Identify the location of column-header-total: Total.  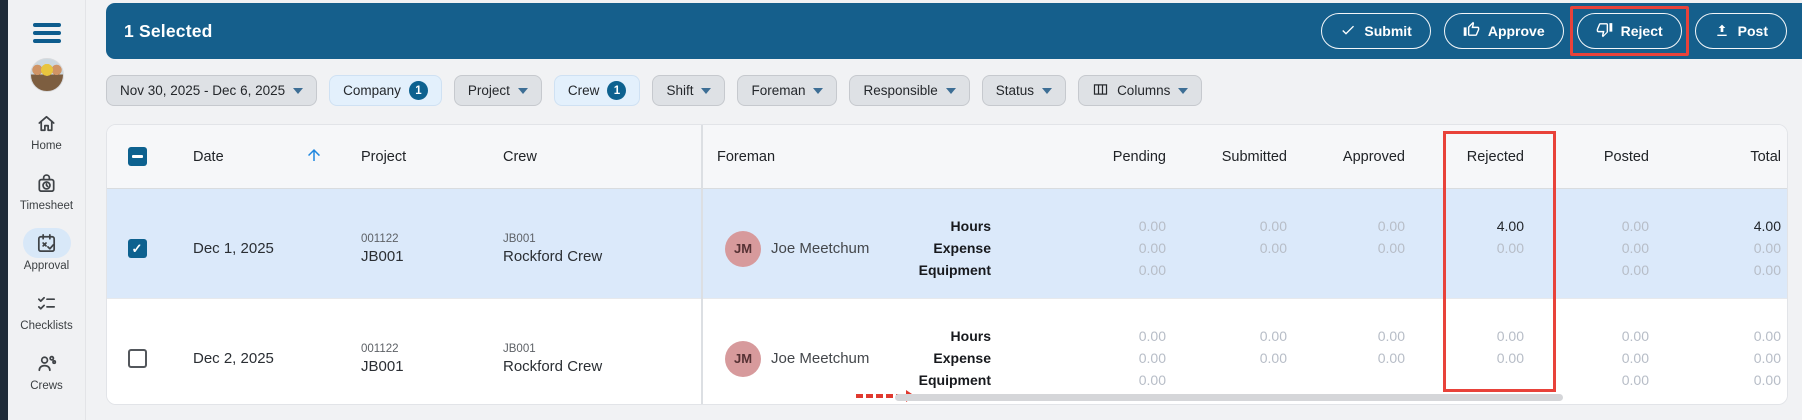
(1765, 156).